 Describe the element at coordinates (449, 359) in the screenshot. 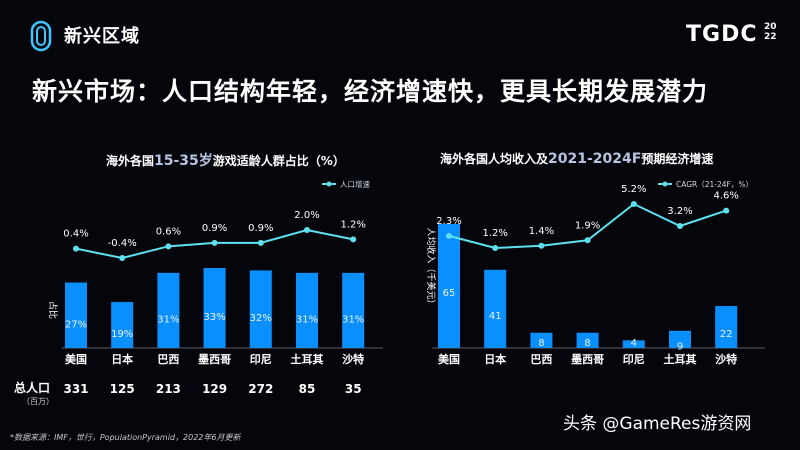

I see `right-category-label: 美国` at that location.